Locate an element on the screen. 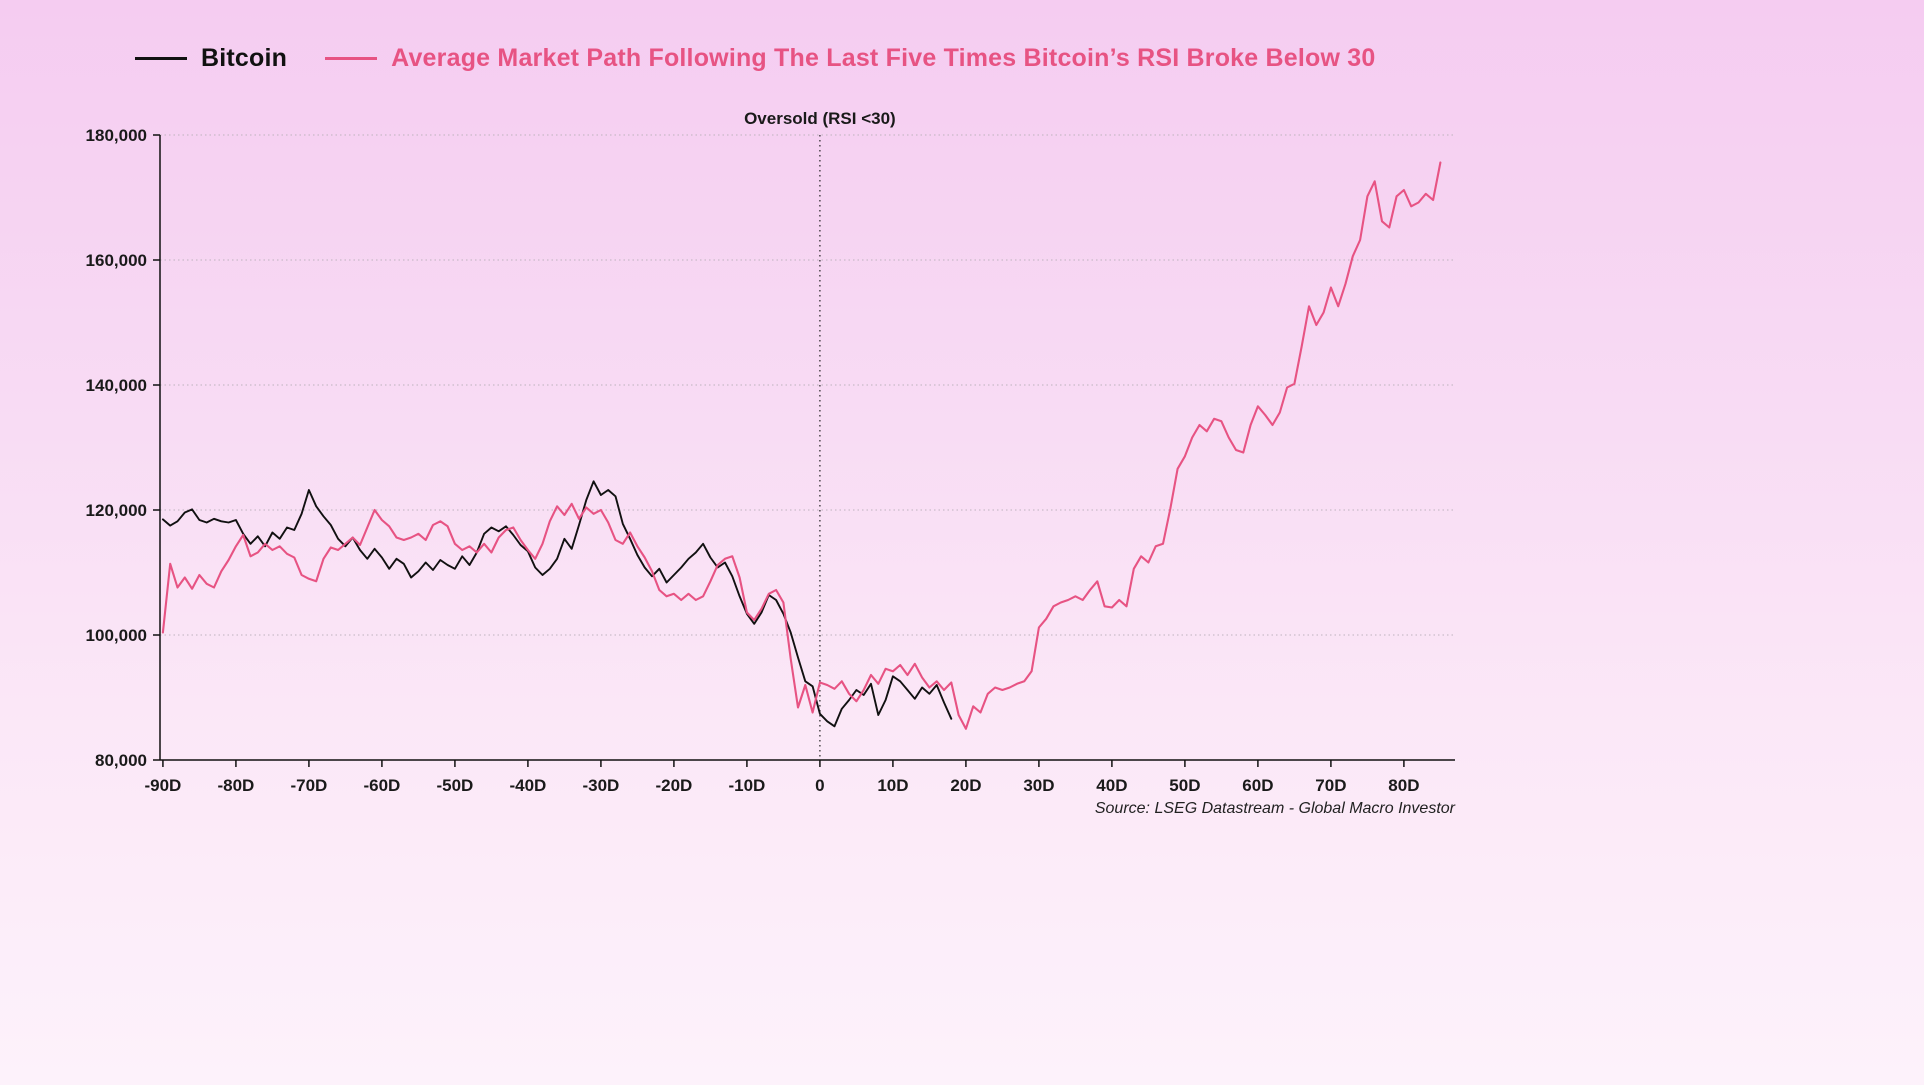 The height and width of the screenshot is (1085, 1924). x-tick-label: 60D is located at coordinates (1257, 785).